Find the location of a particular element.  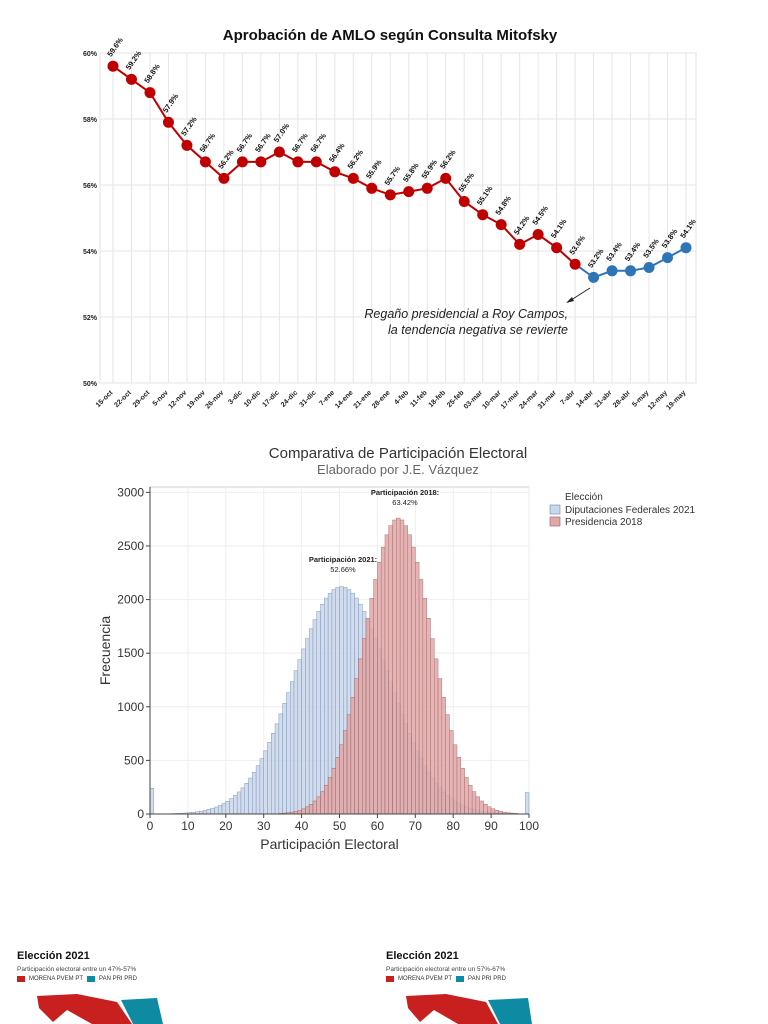

x-tick-label: 40 is located at coordinates (302, 826).